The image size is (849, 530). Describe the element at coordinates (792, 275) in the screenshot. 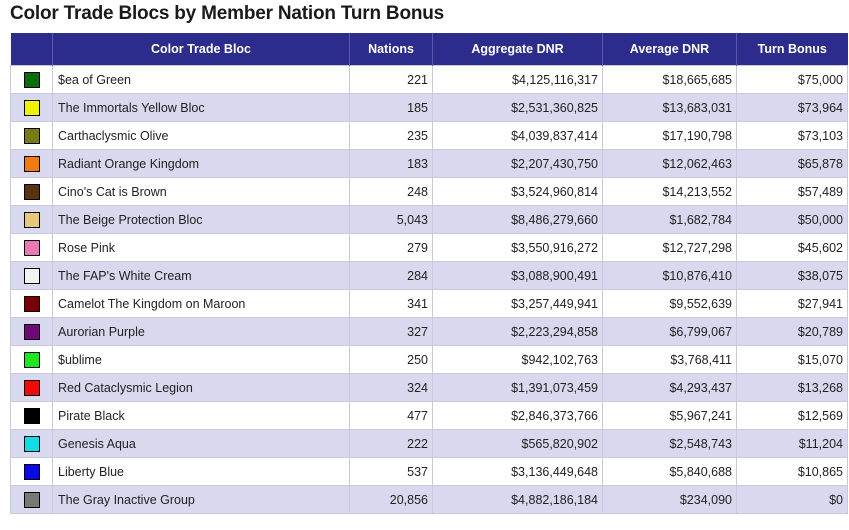

I see `turn-bonus: $38,075` at that location.